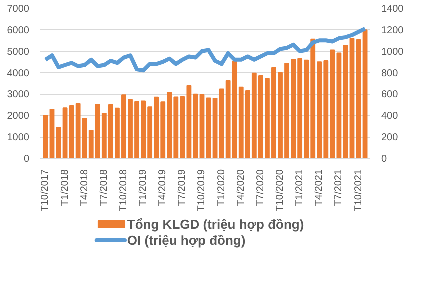 The height and width of the screenshot is (293, 423). I want to click on y2-tick-label: 1200, so click(393, 30).